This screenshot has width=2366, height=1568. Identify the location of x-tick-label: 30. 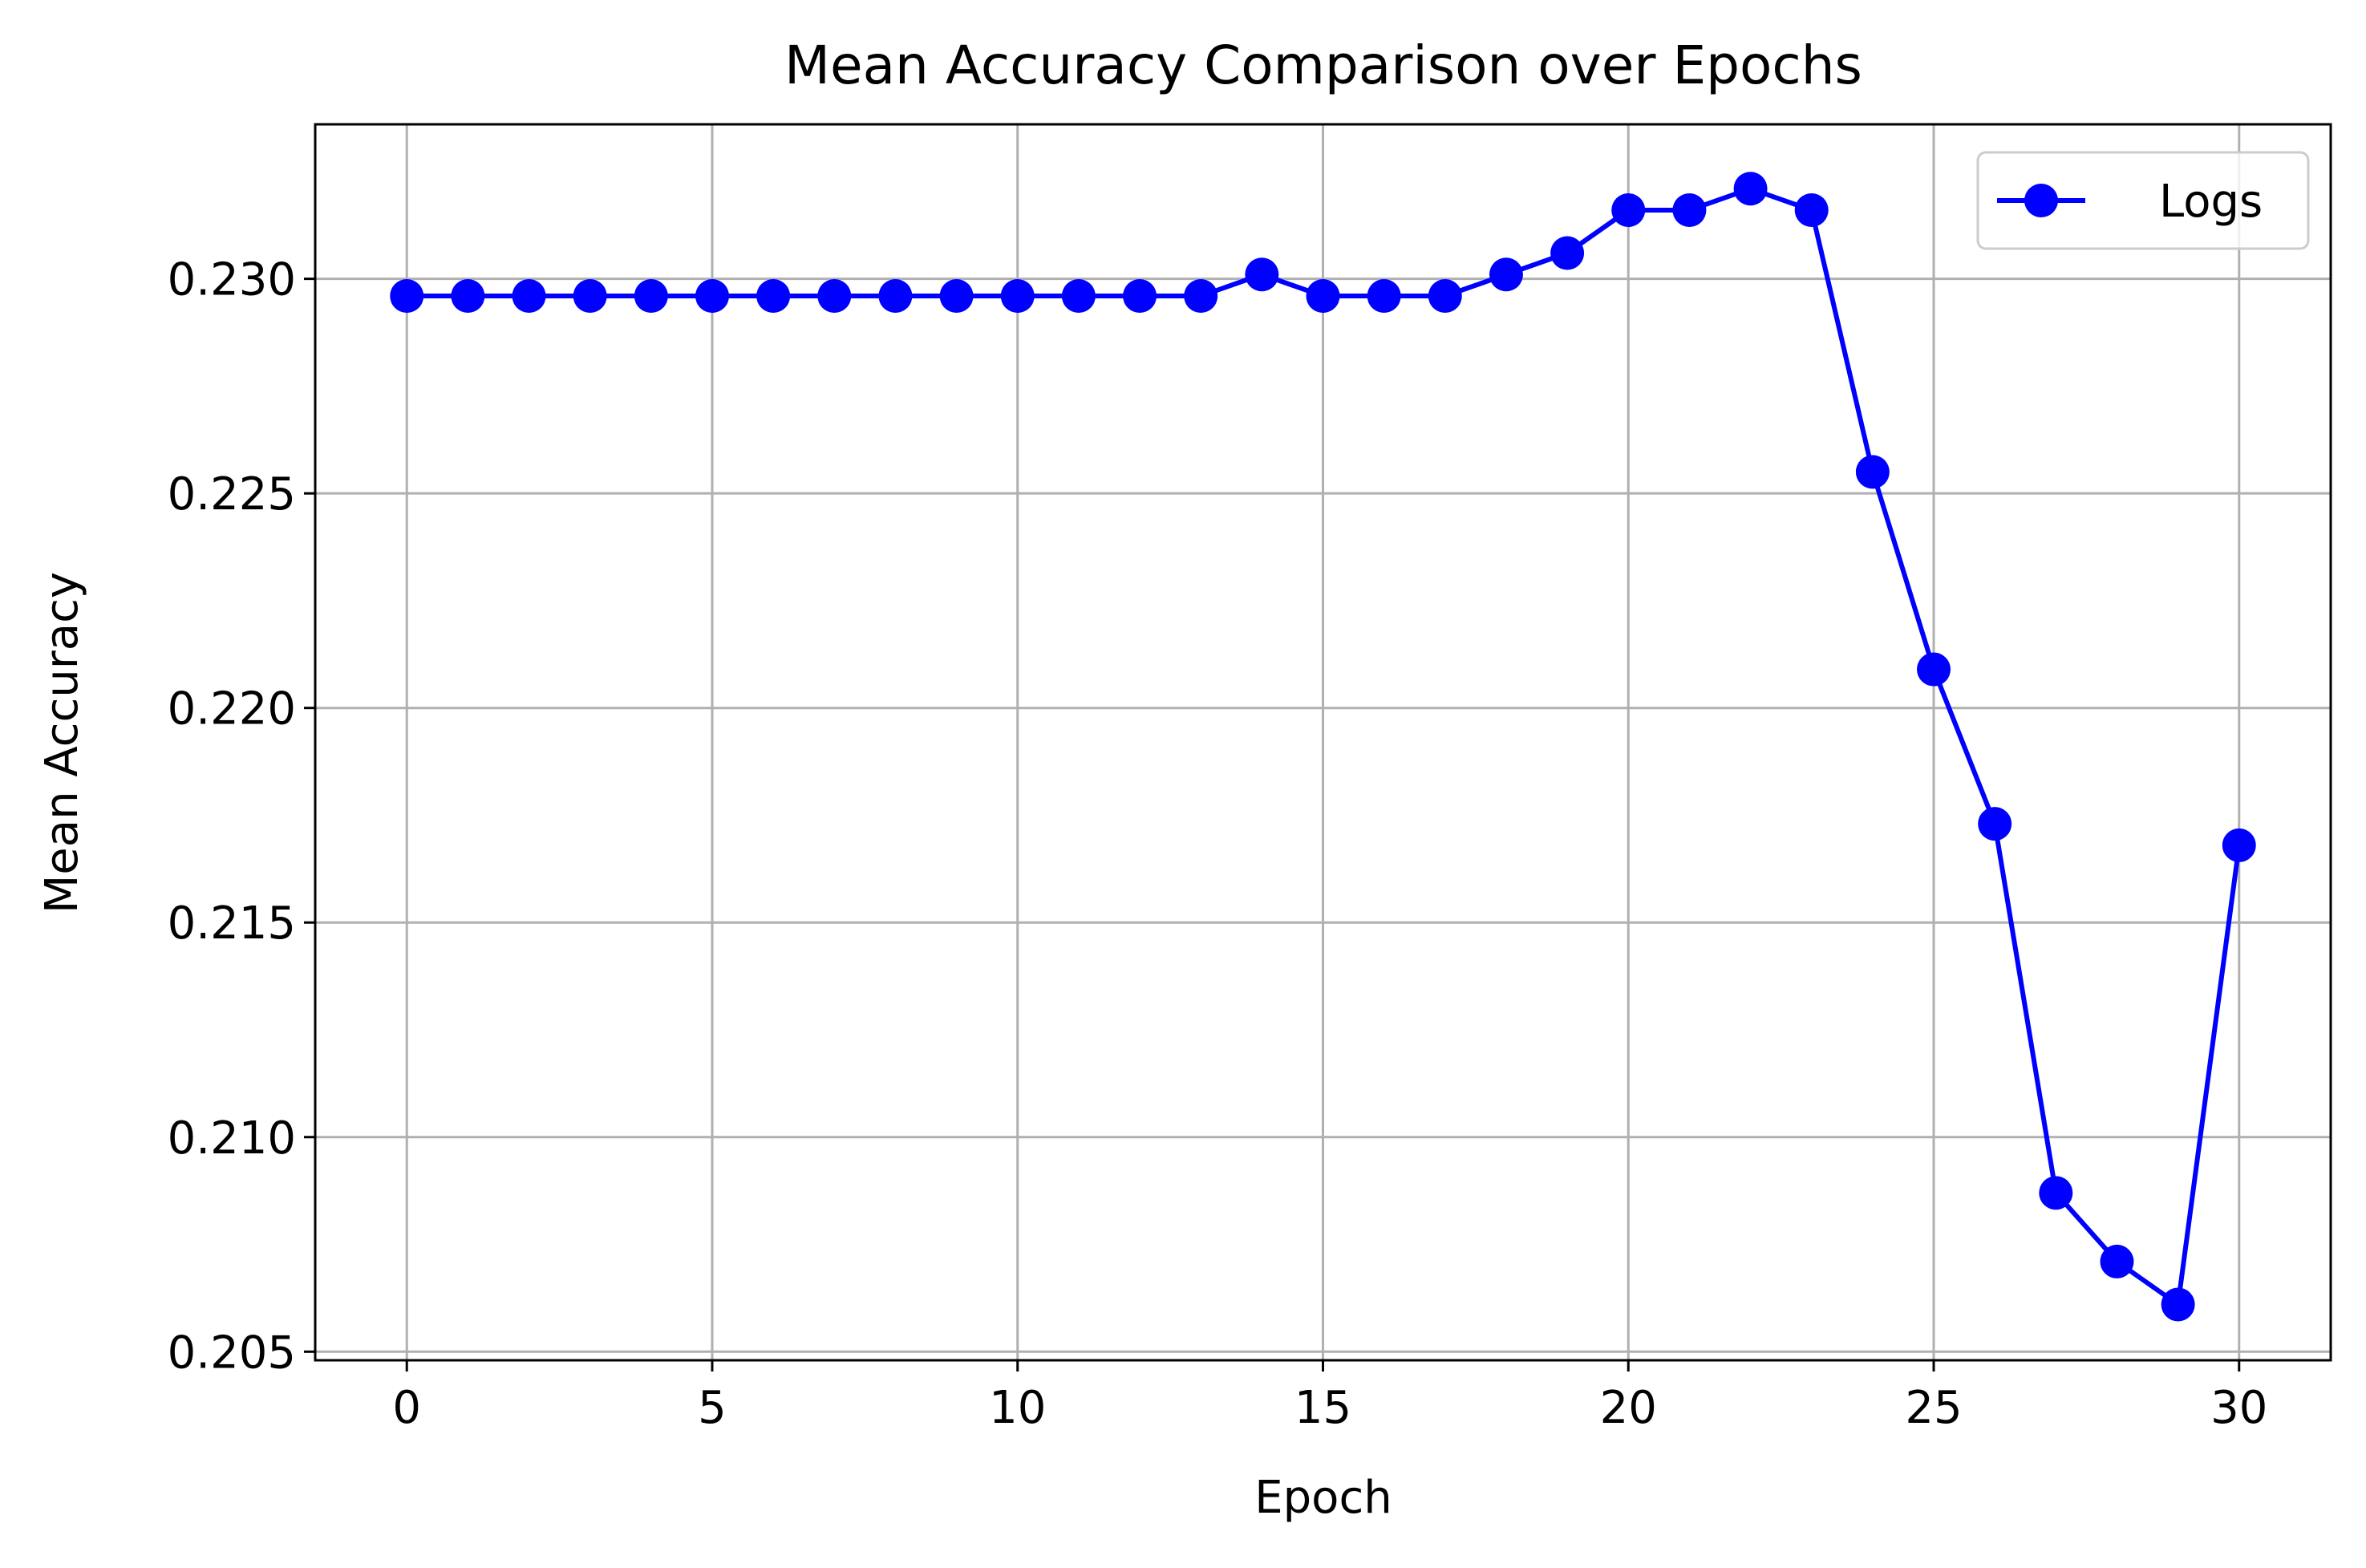
(2238, 1408).